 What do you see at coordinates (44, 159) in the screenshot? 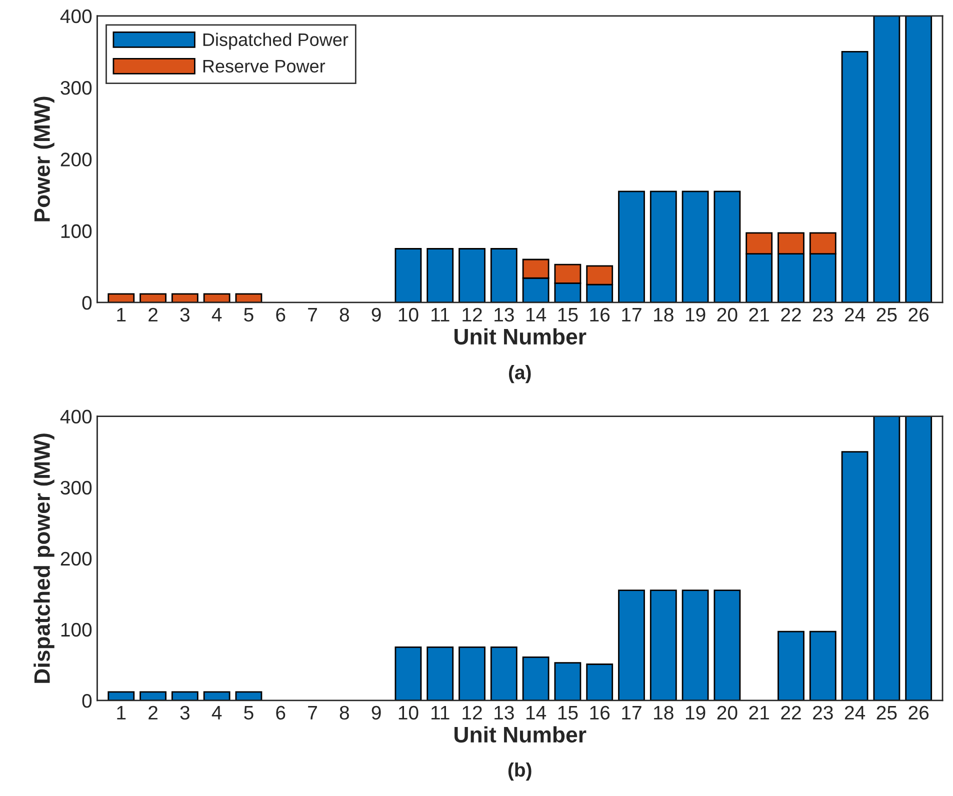
I see `y-axis-title: Power (MW)` at bounding box center [44, 159].